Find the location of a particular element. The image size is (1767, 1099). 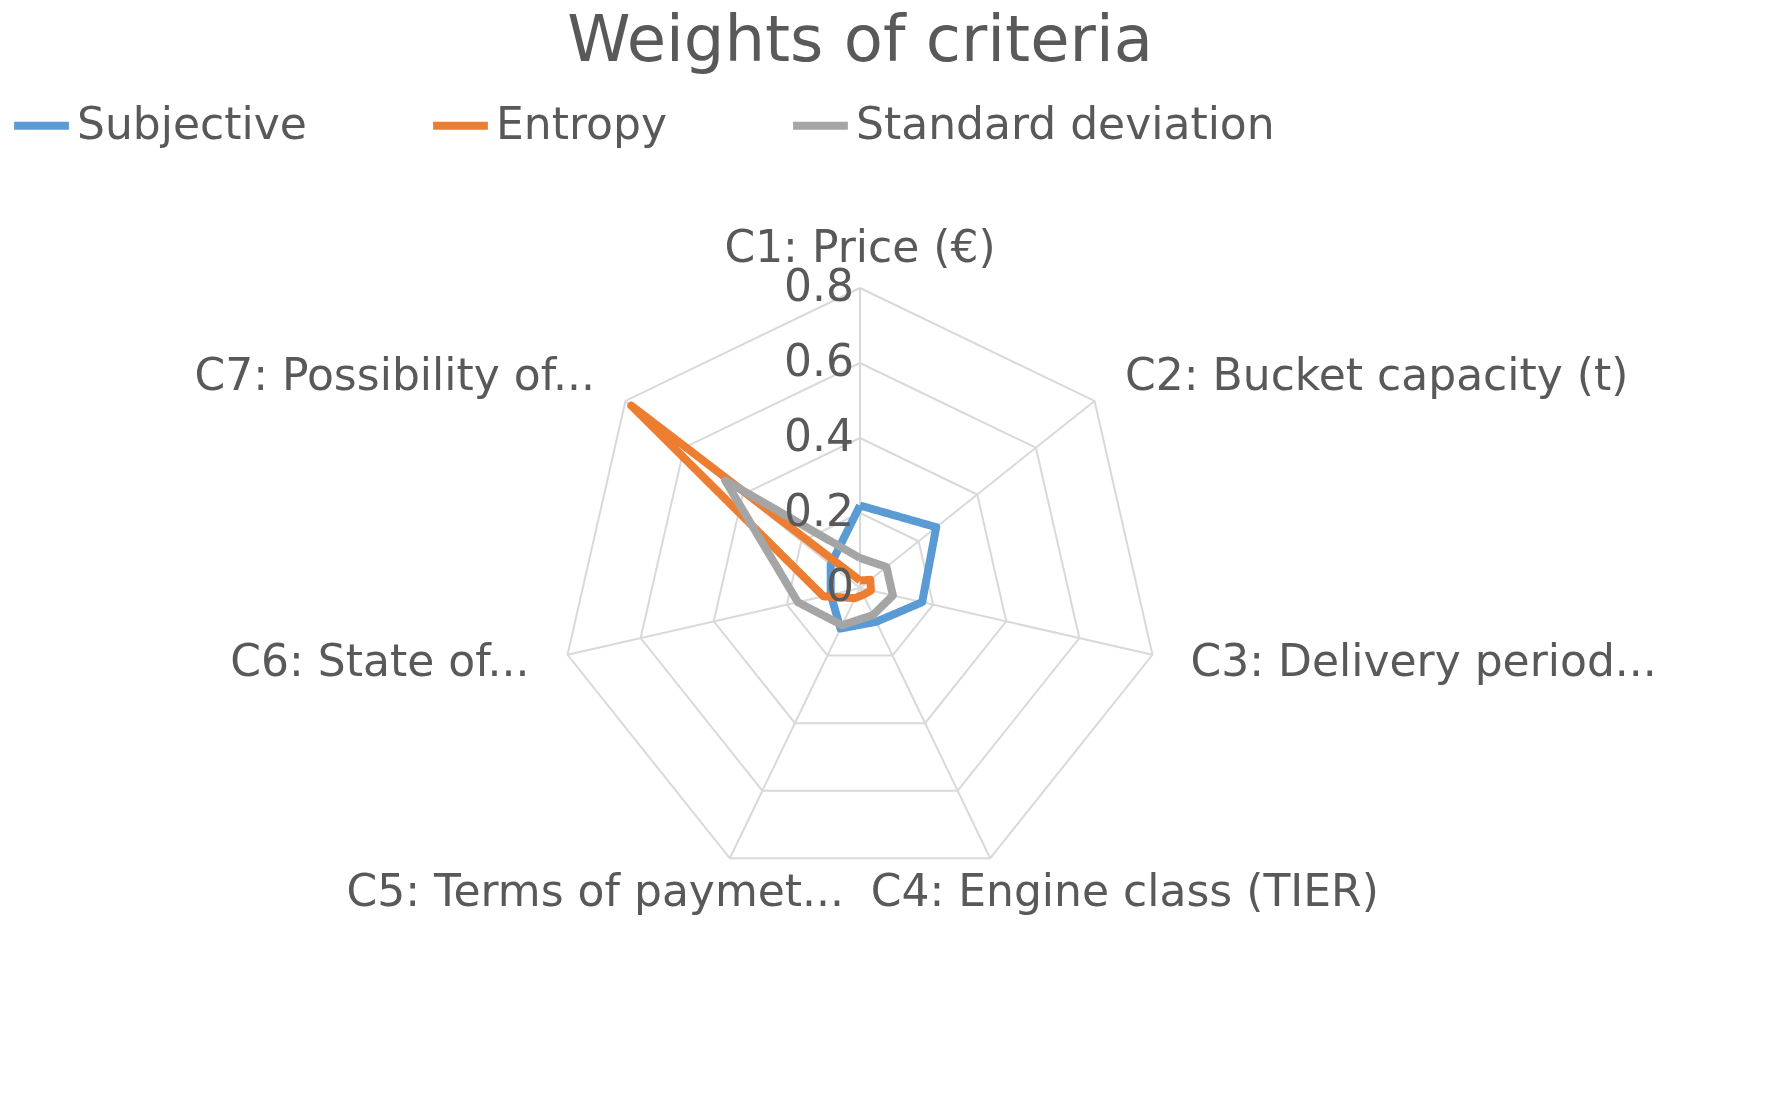

legend-label: Standard deviation is located at coordinates (1065, 123).